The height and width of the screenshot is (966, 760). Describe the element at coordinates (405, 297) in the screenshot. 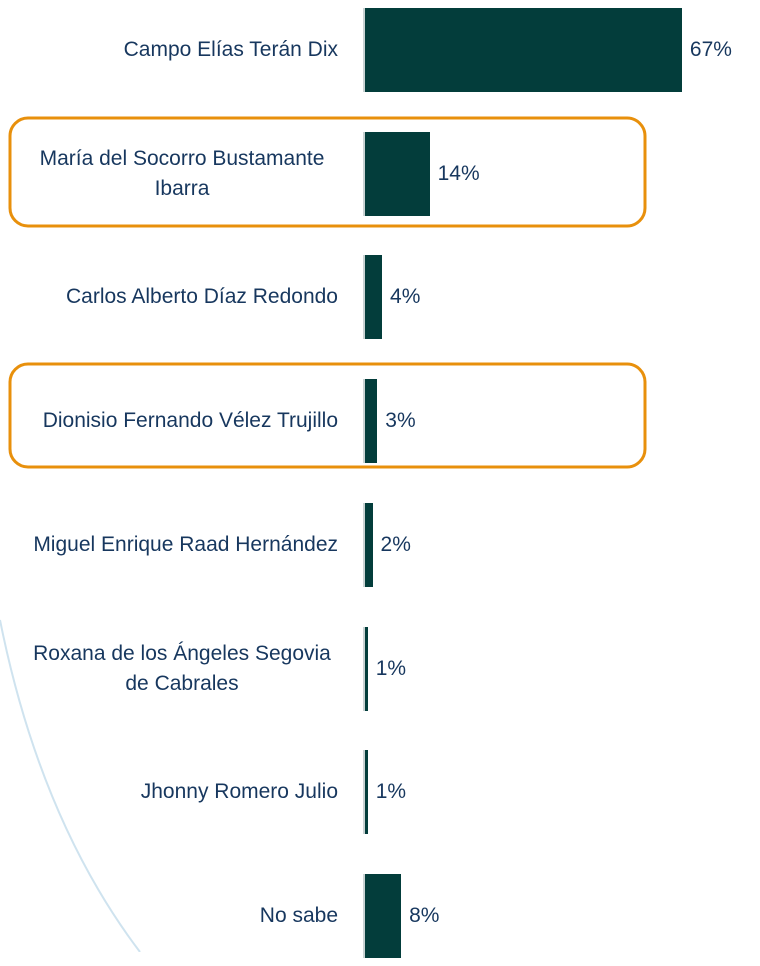

I see `value-label: 4%` at that location.